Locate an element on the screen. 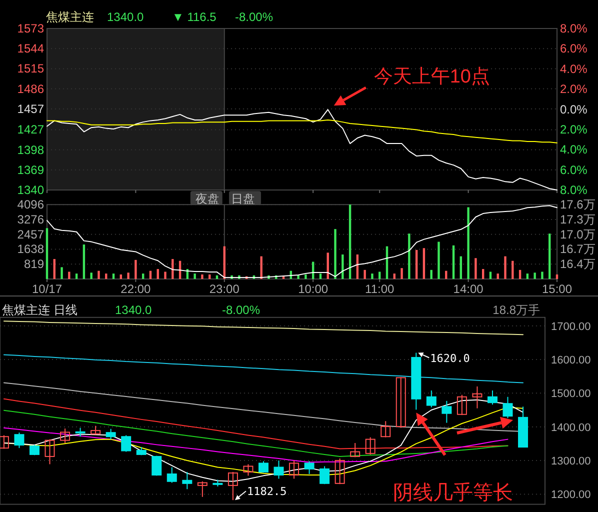 The width and height of the screenshot is (598, 512). x-tick-label: 10:00 is located at coordinates (313, 289).